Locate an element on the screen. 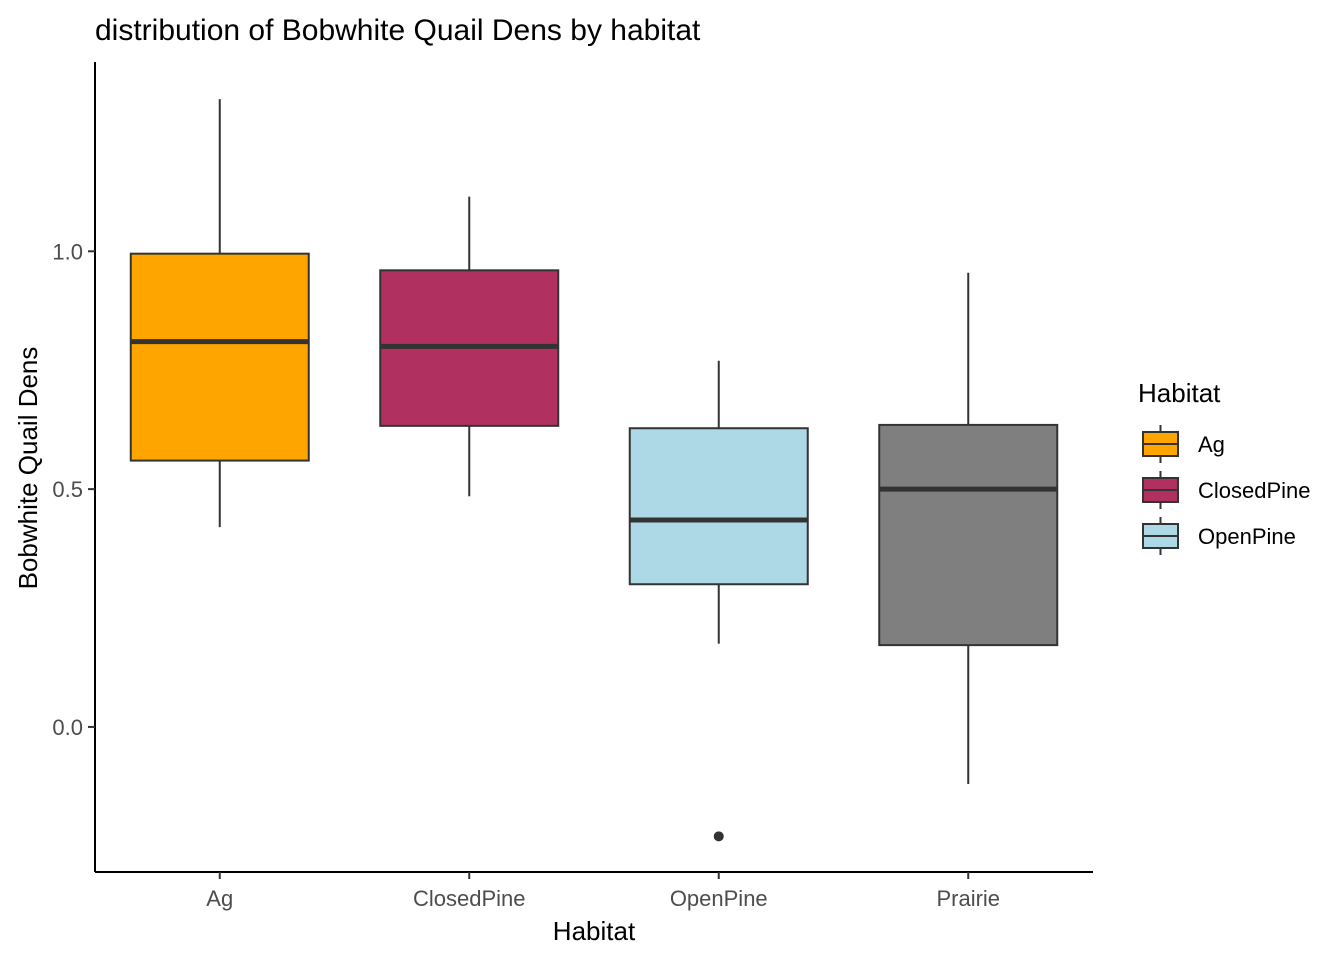  box-group-Prairie is located at coordinates (968, 528).